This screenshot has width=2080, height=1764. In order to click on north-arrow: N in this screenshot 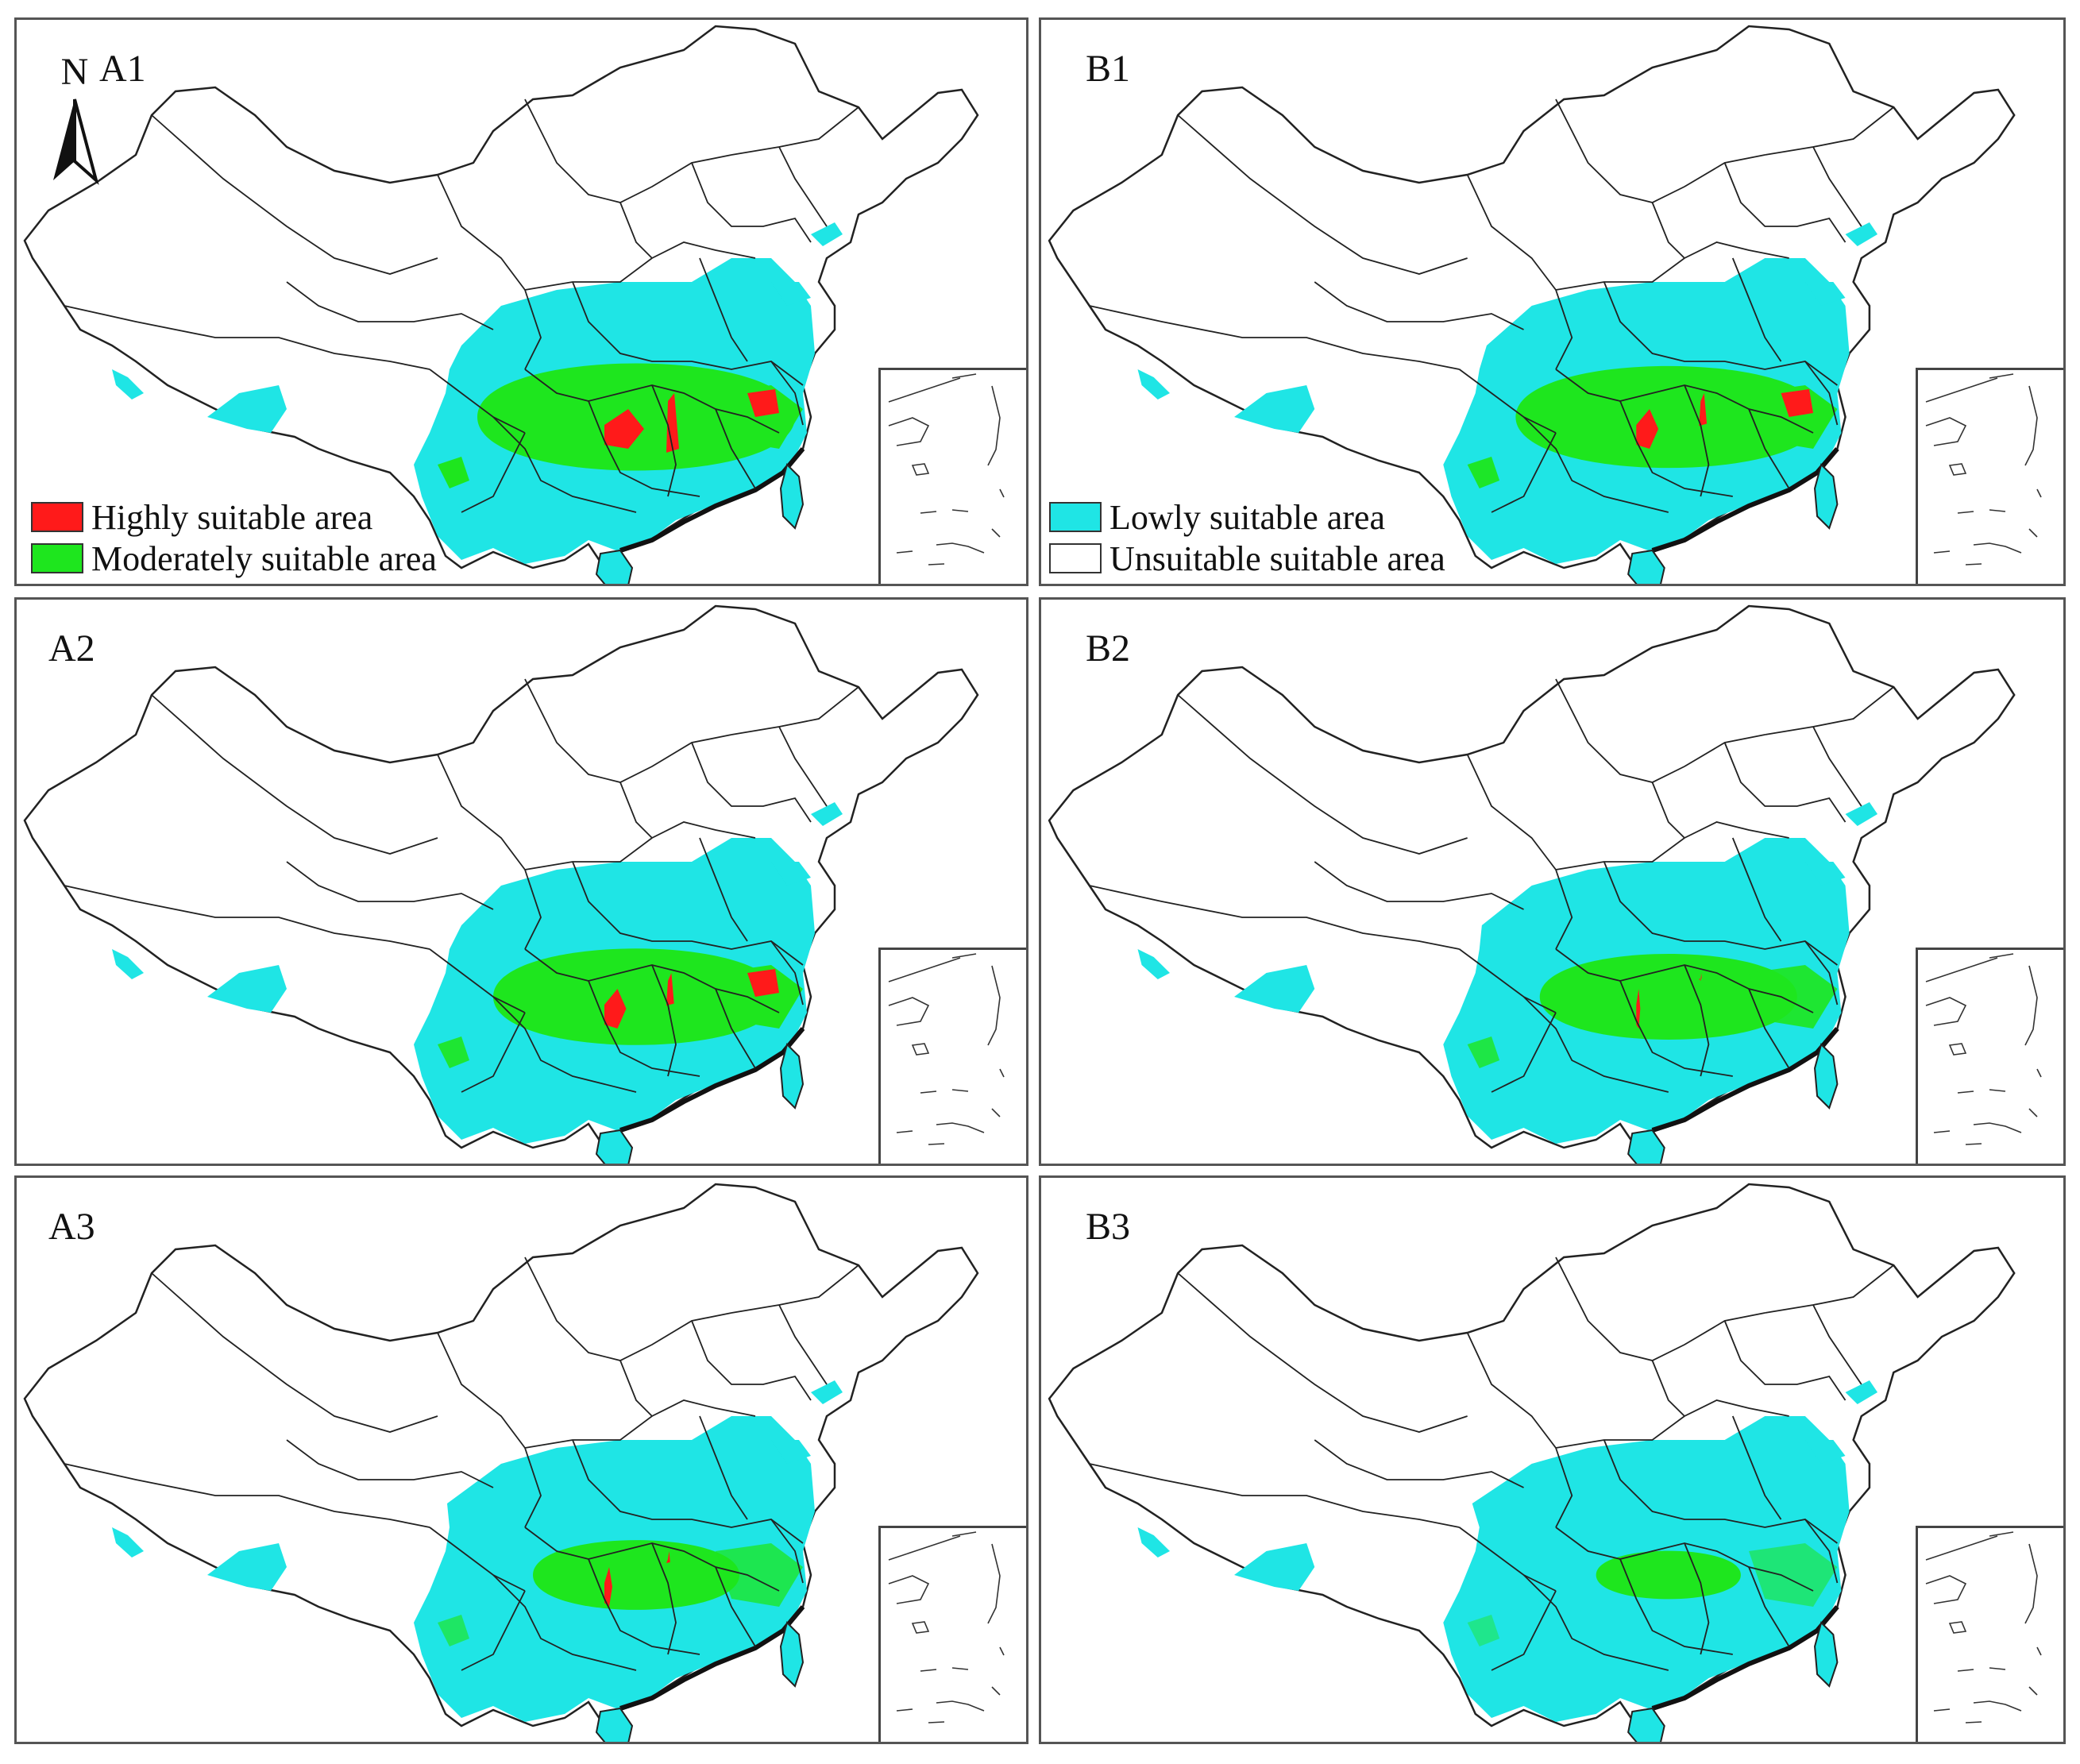, I will do `click(74, 117)`.